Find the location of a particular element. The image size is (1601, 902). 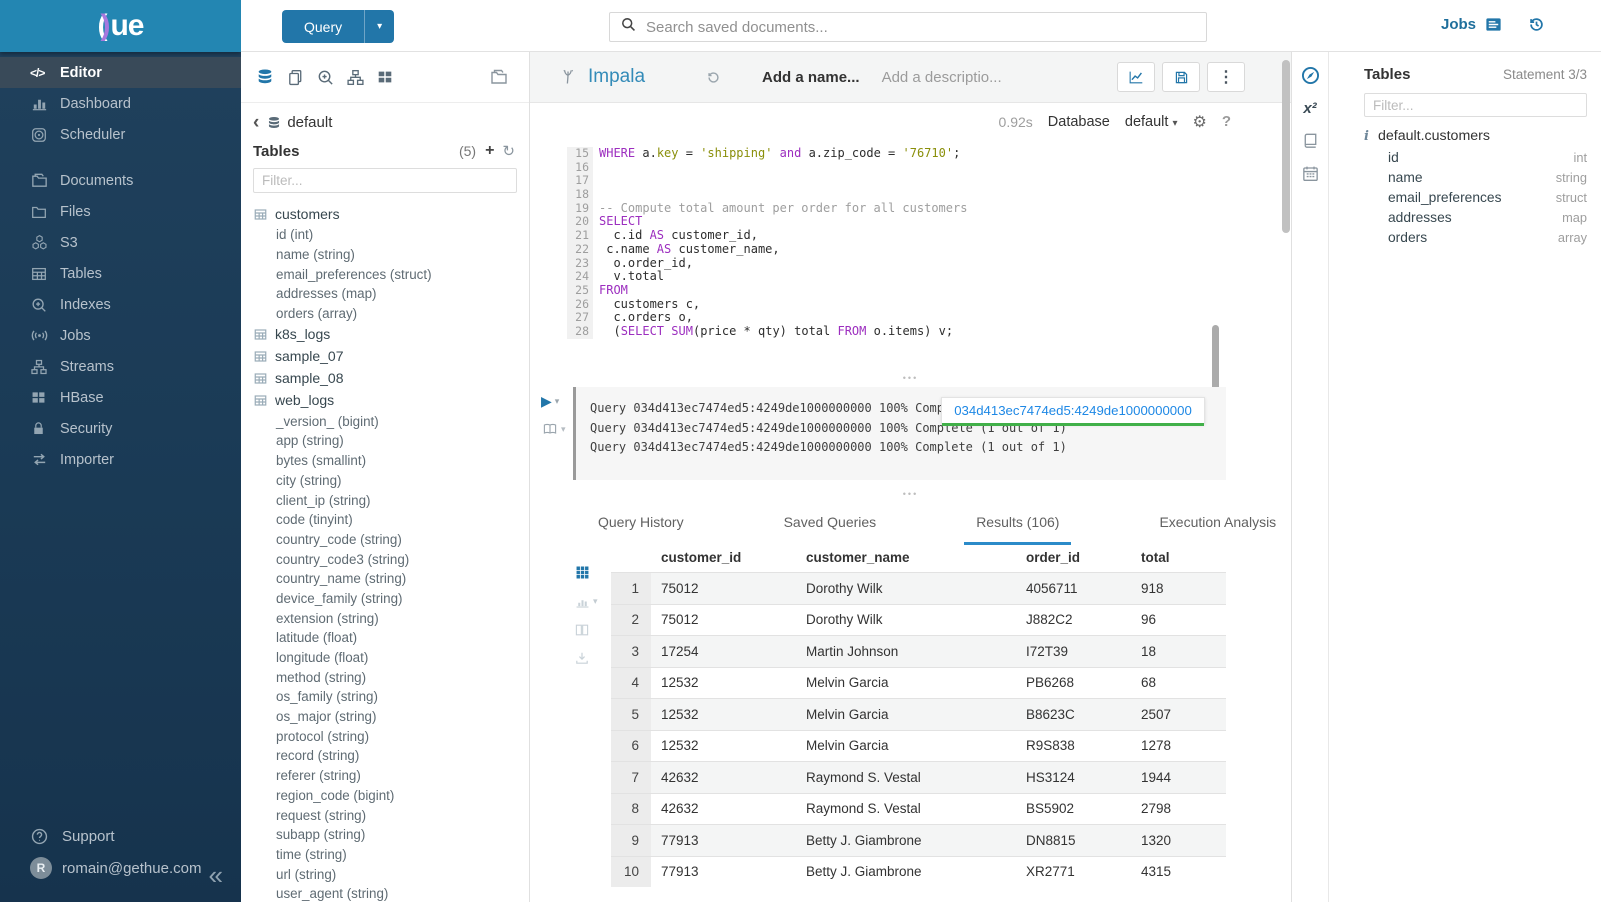

column-item: url (string) is located at coordinates (306, 874).